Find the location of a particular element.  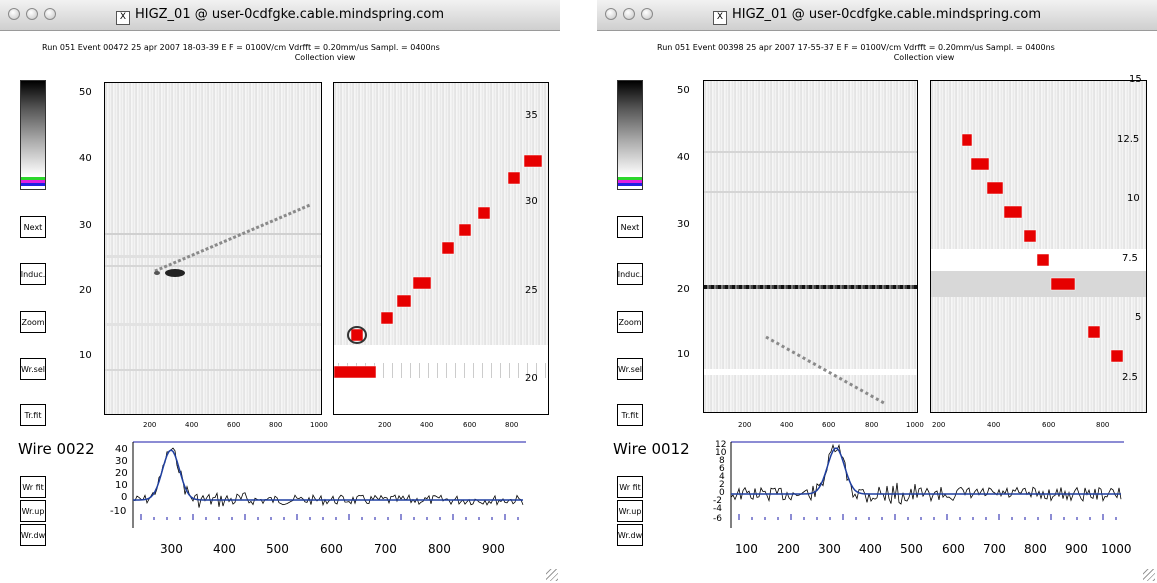

right-axis-tick: 20 is located at coordinates (531, 378).